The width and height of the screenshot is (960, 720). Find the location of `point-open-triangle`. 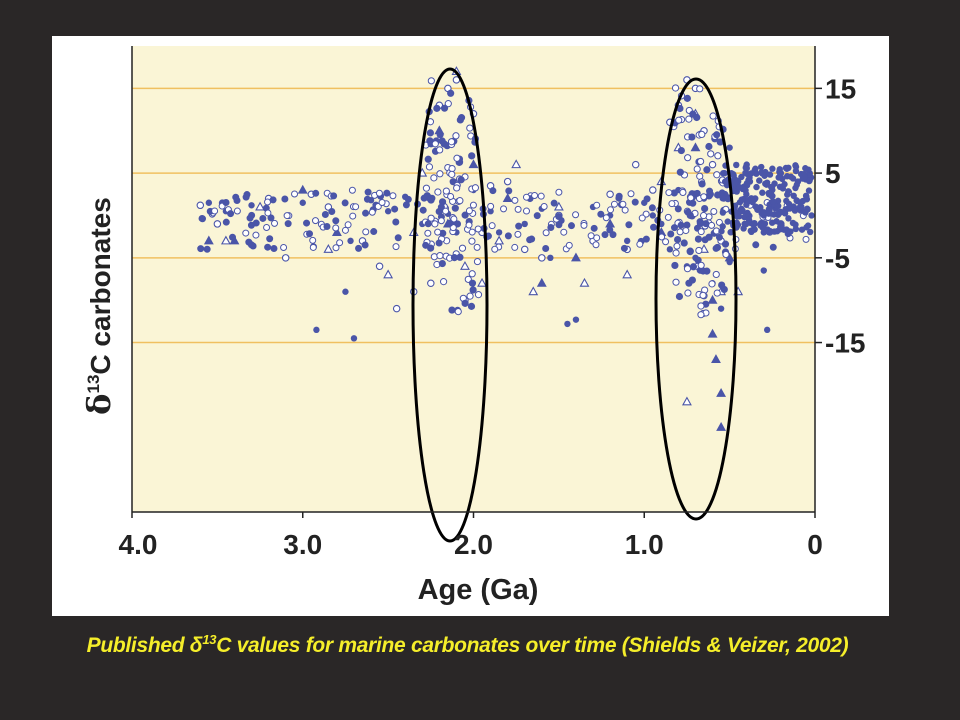

point-open-triangle is located at coordinates (516, 164).